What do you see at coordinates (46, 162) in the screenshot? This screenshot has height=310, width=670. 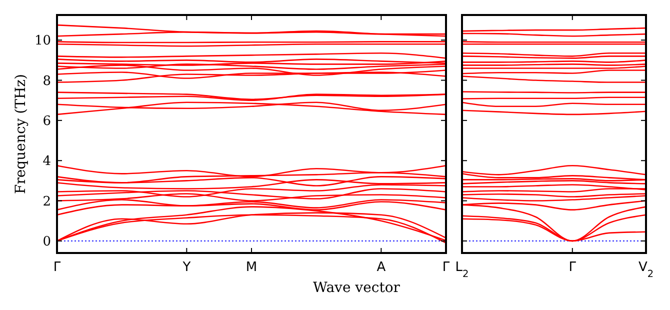 I see `y-tick-label: 4` at bounding box center [46, 162].